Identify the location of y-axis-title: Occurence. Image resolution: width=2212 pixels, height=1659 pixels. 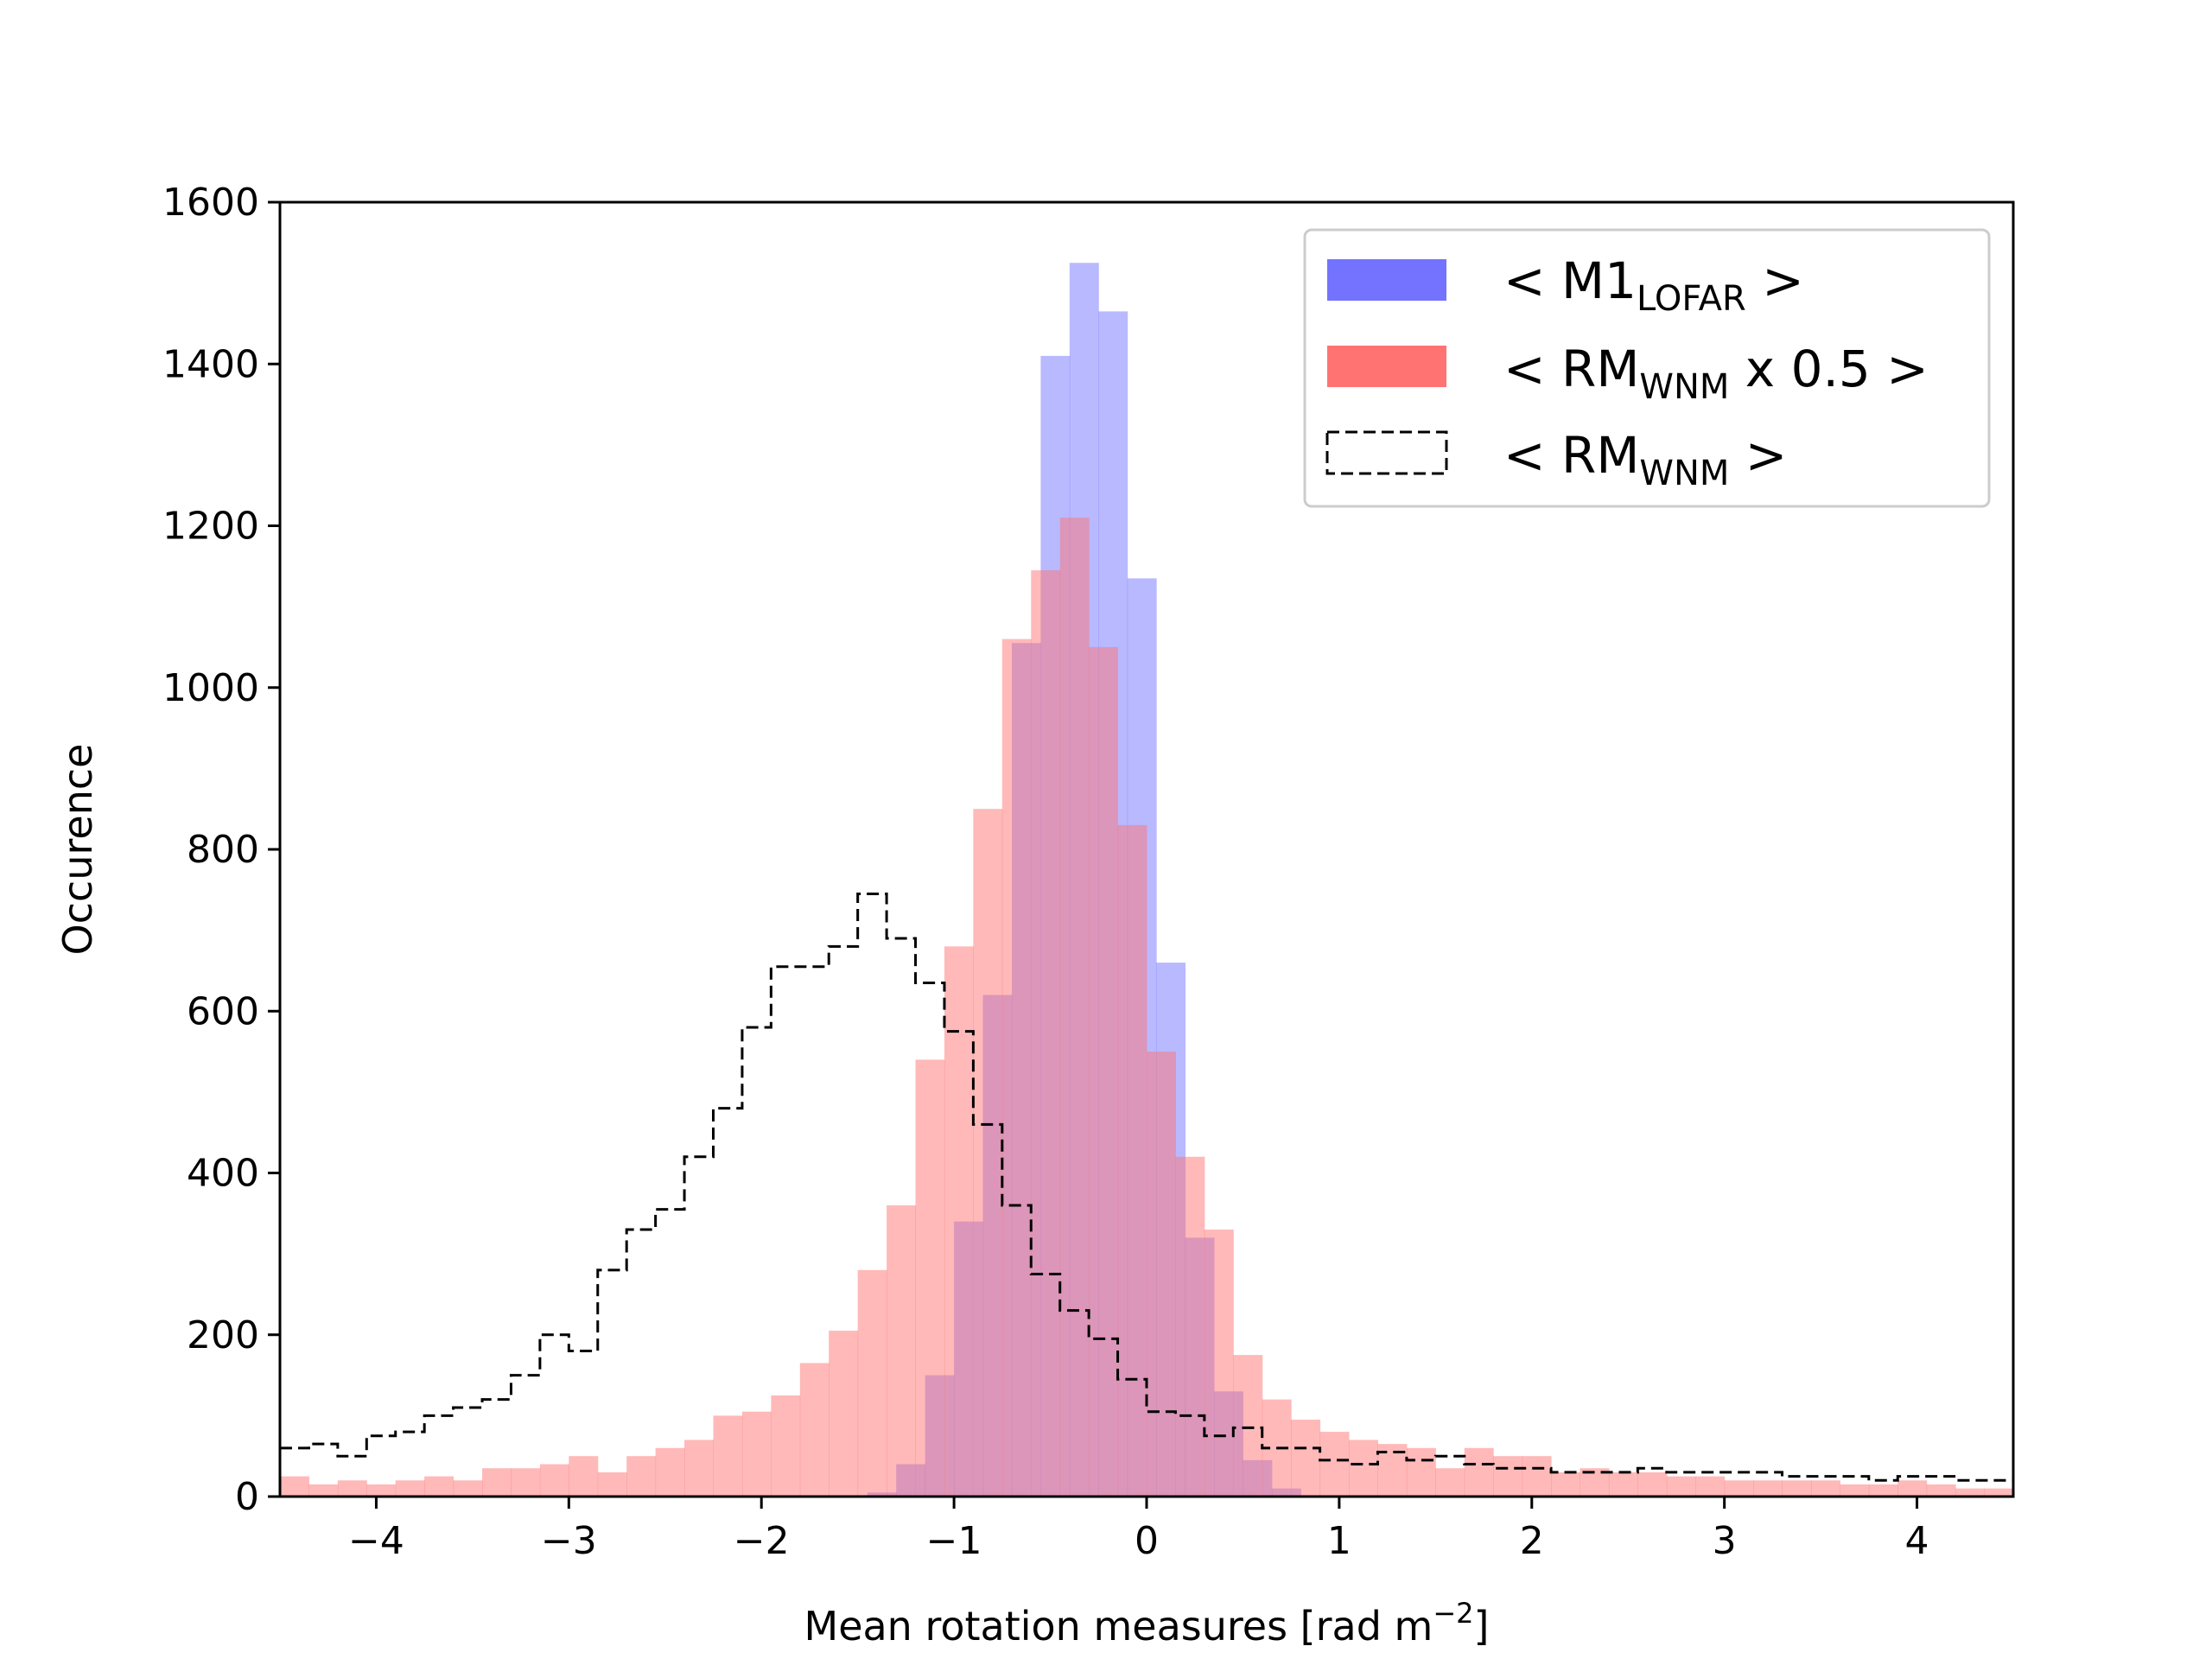
(77, 850).